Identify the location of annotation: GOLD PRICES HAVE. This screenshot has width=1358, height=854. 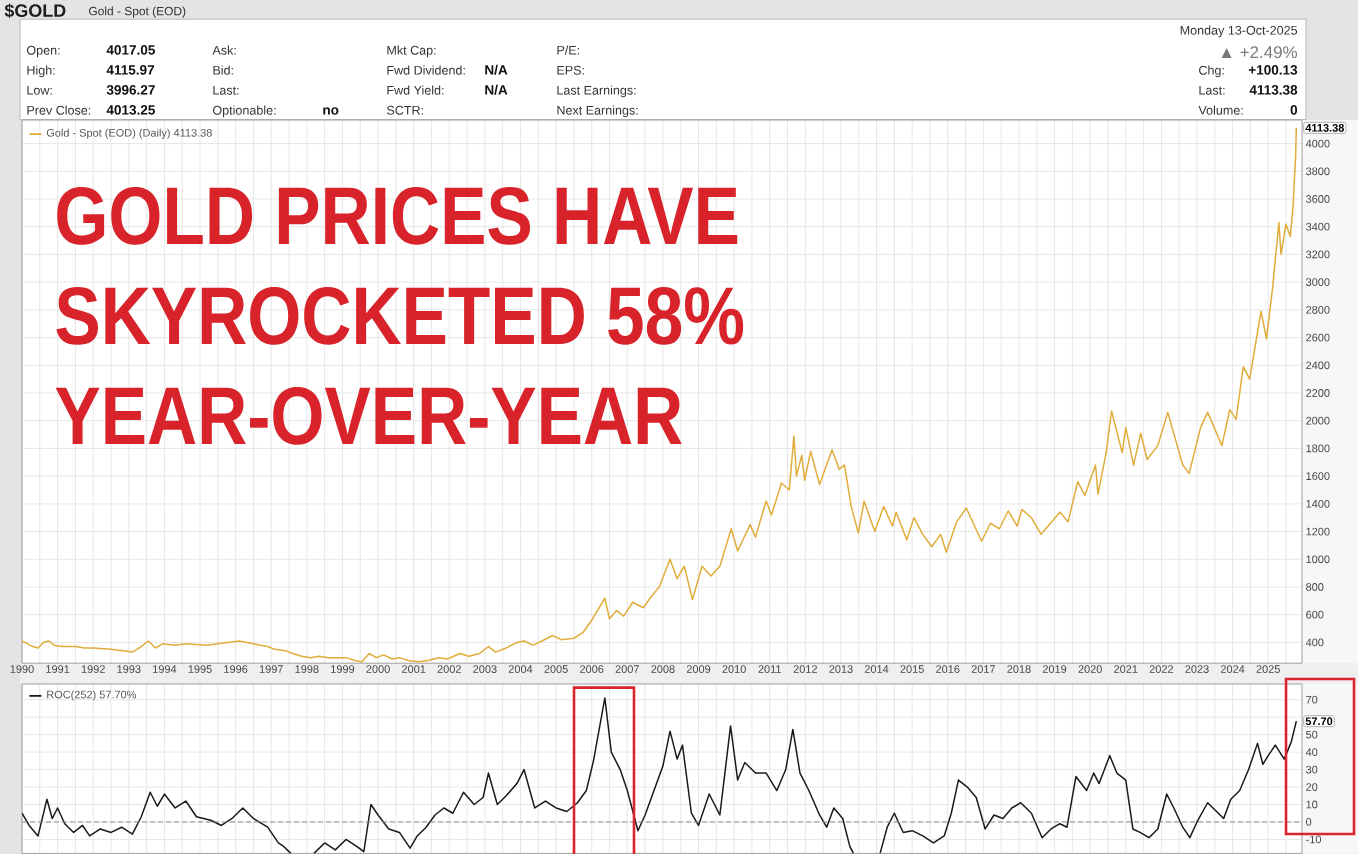
(397, 215).